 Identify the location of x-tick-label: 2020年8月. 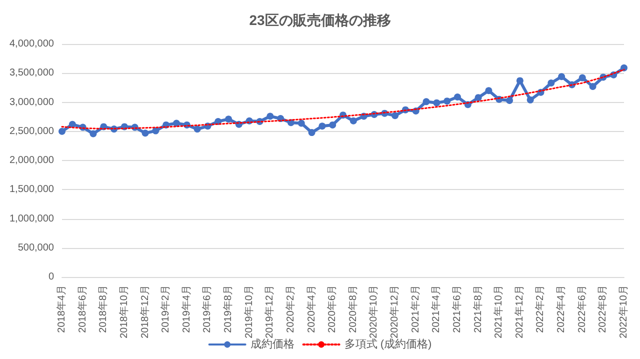
(352, 309).